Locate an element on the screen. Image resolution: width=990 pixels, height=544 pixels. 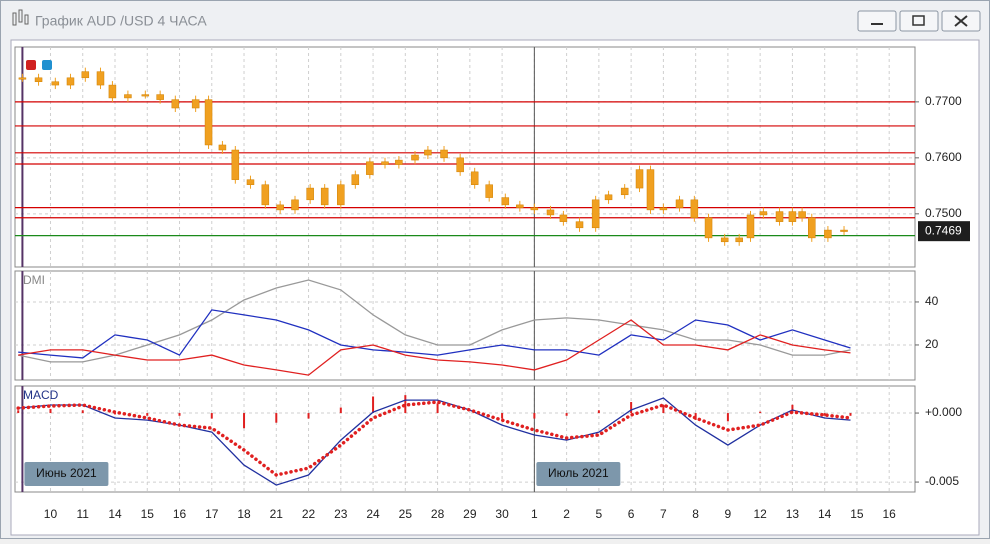
x-tick-label: 15 is located at coordinates (148, 514).